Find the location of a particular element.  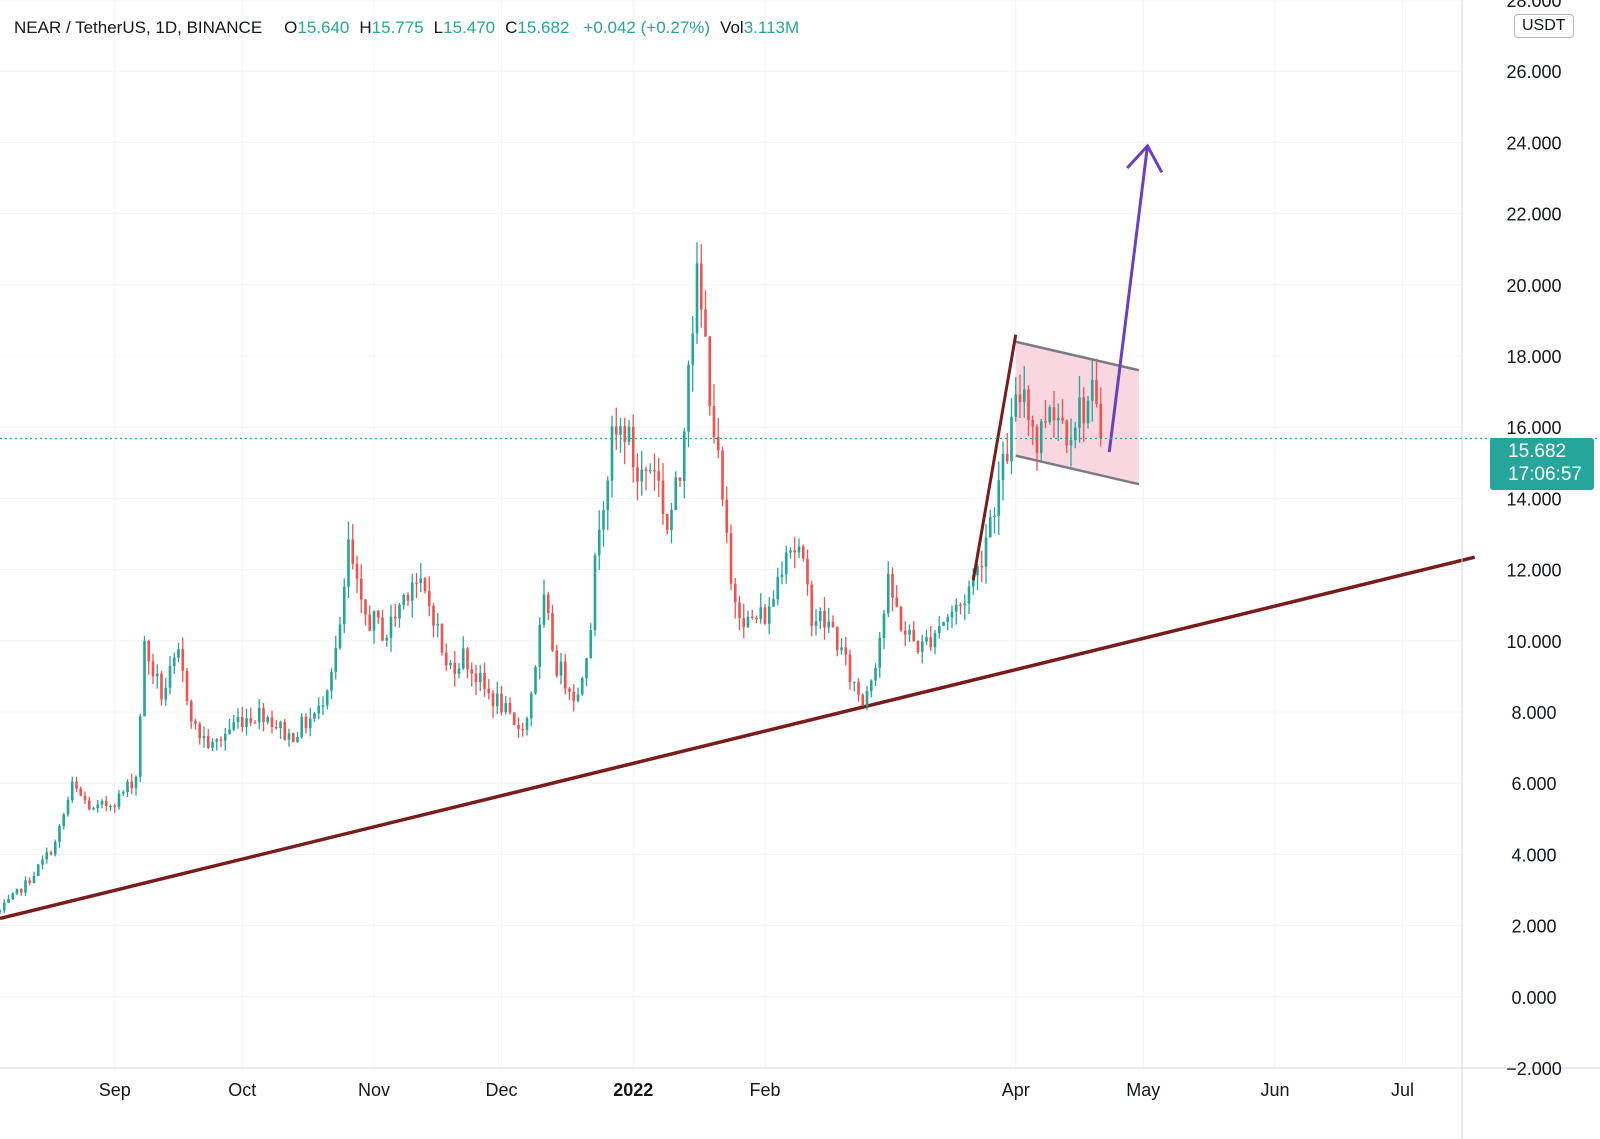

y-tick-label: 28.000 is located at coordinates (1533, 5).